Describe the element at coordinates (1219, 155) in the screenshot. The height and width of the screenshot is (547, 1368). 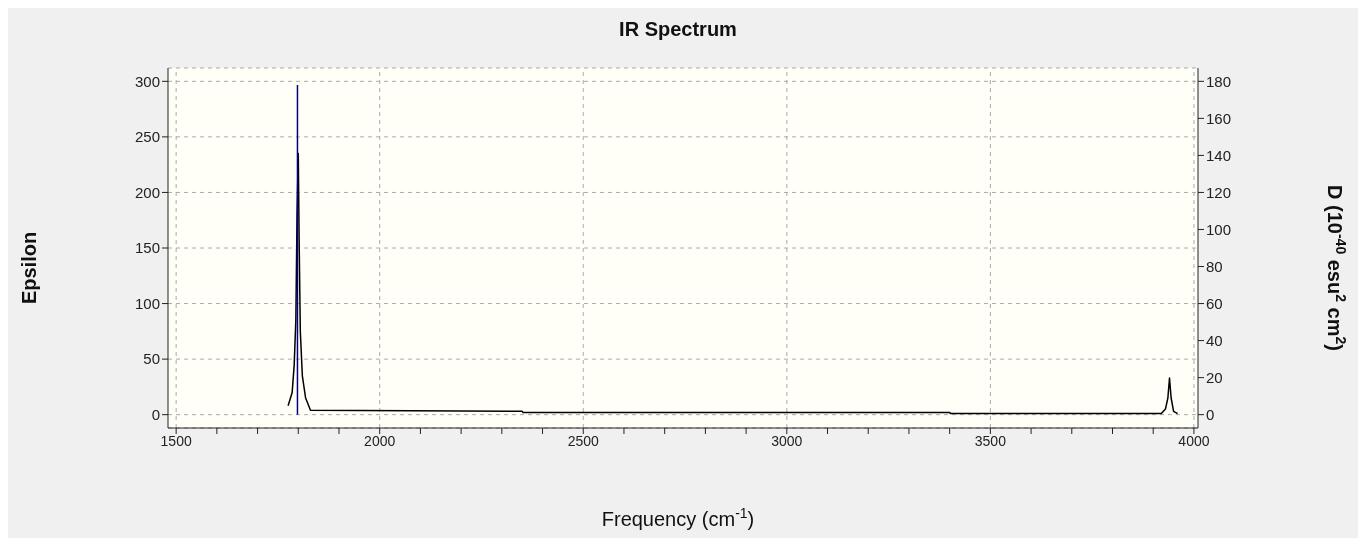
I see `y2-tick-label: 140` at that location.